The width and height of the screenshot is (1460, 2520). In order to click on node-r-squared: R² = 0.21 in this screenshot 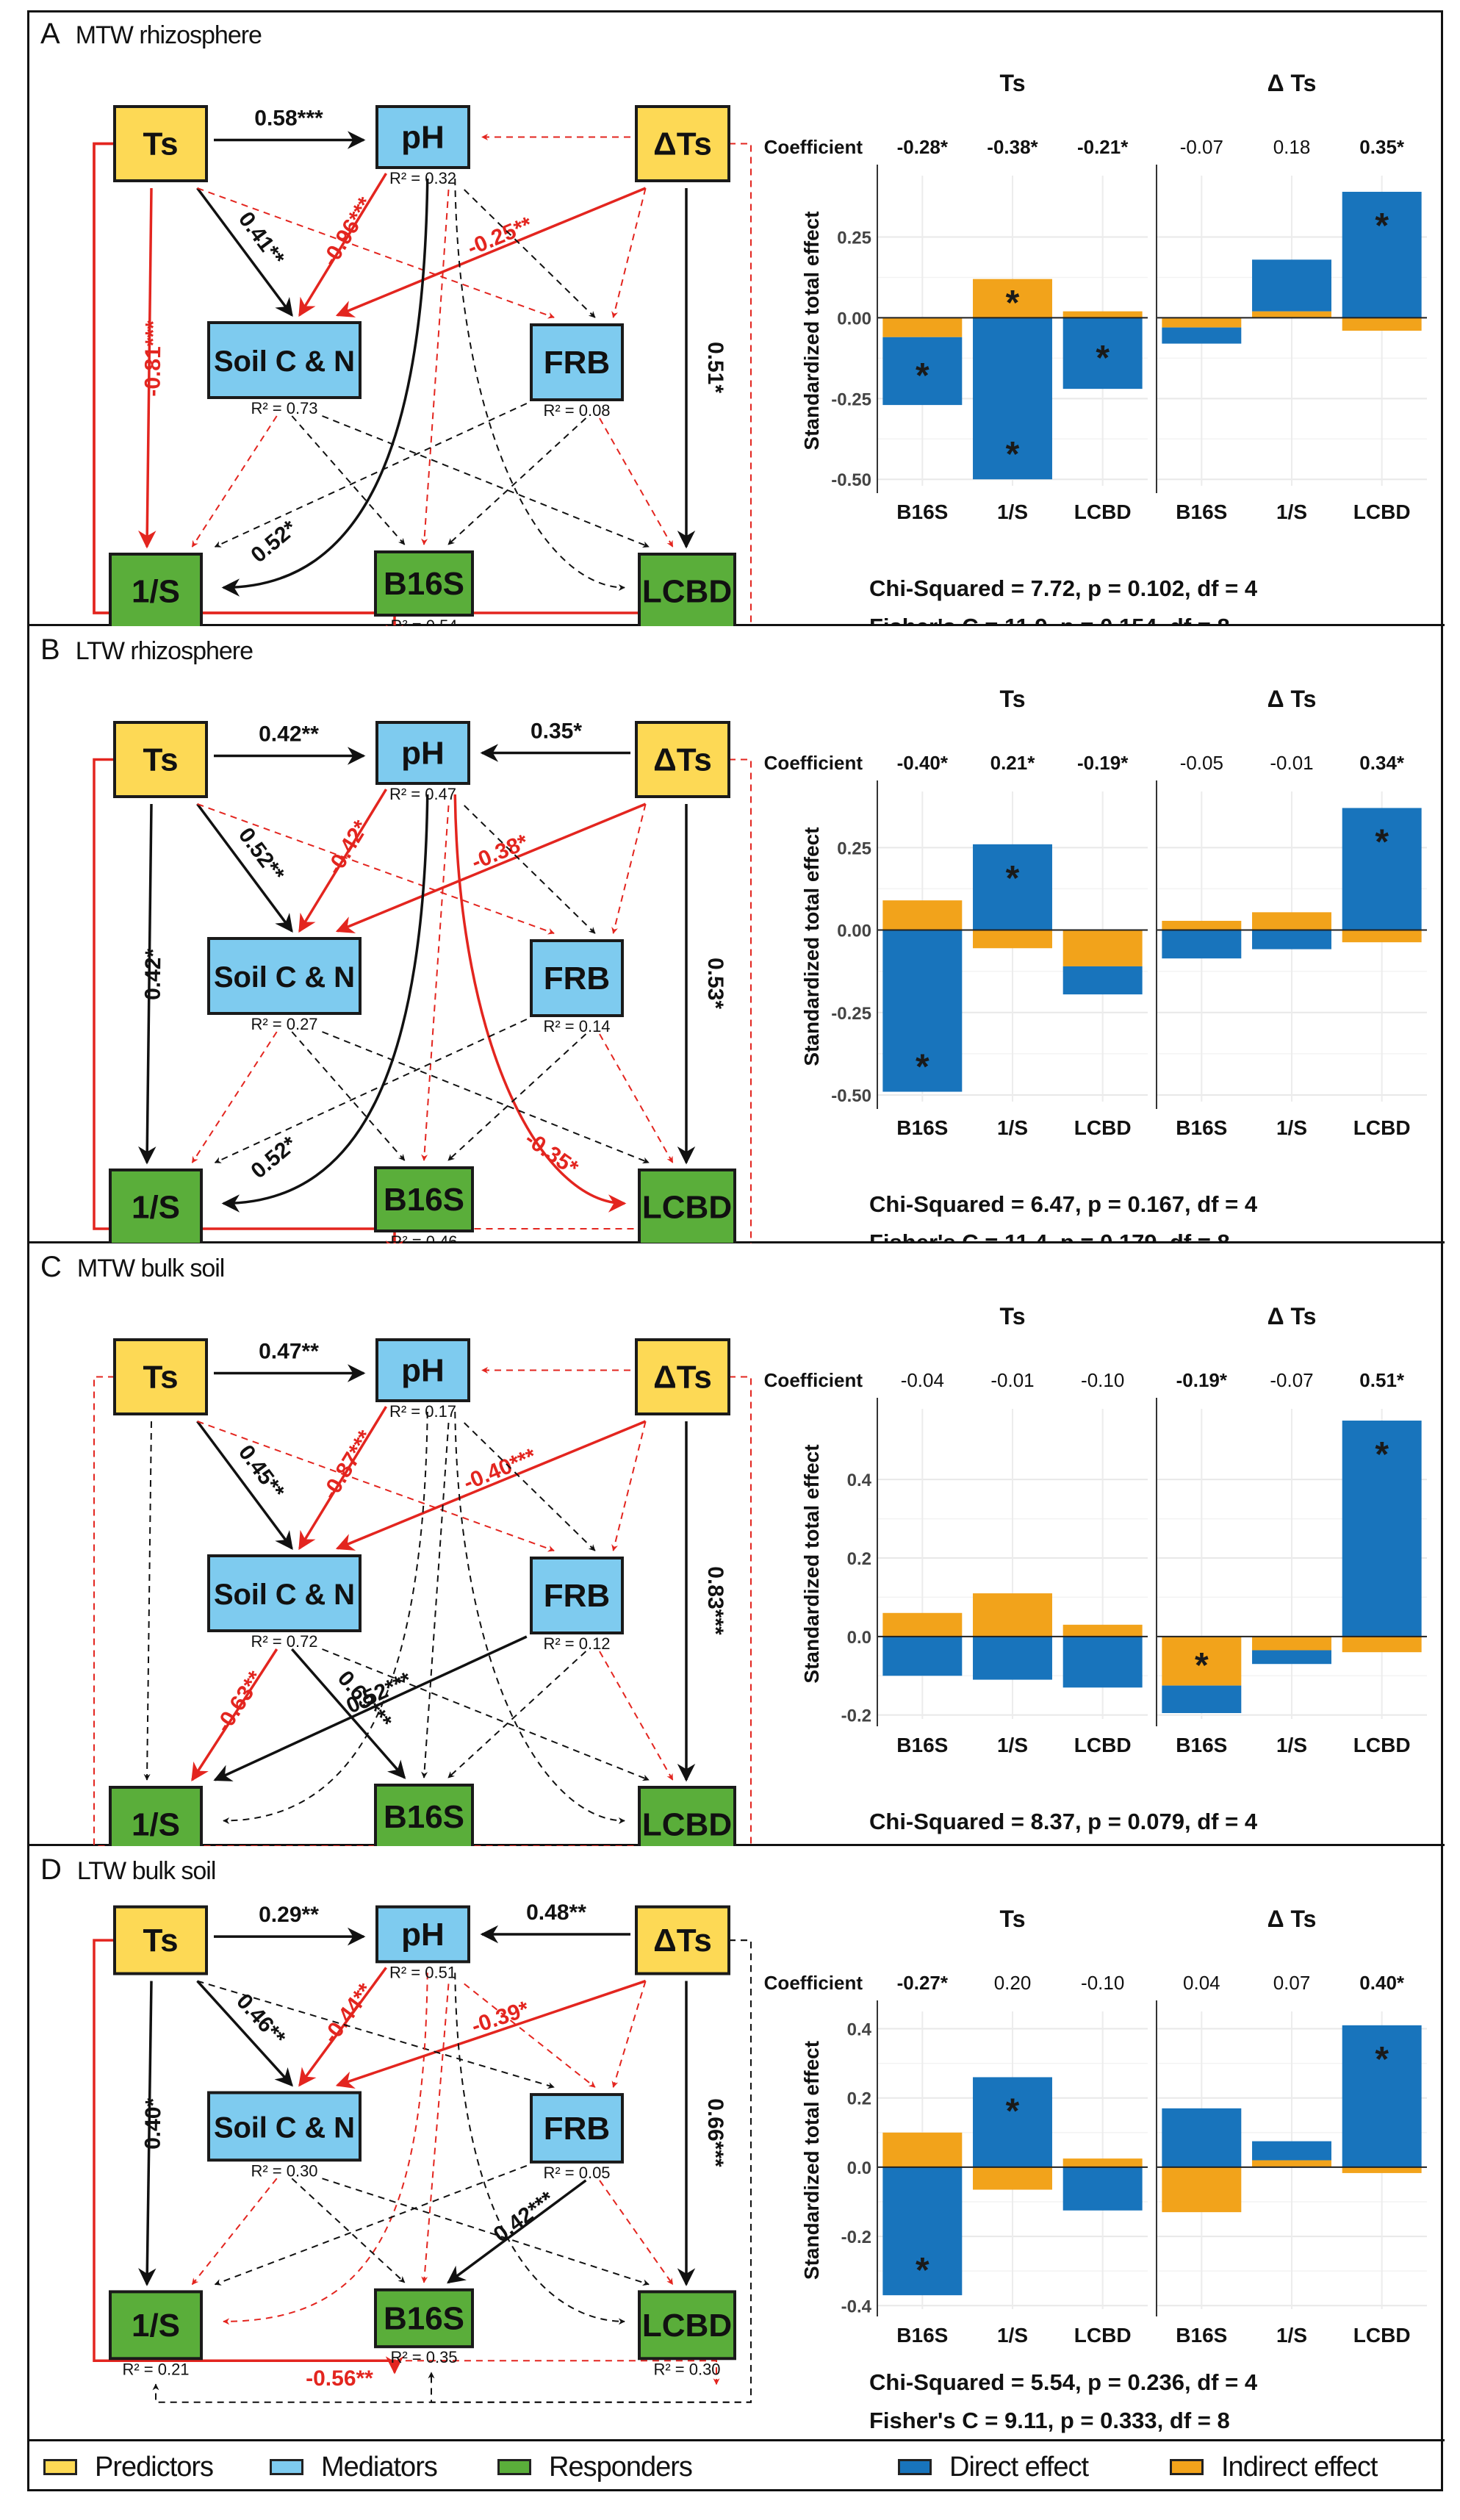, I will do `click(155, 2369)`.